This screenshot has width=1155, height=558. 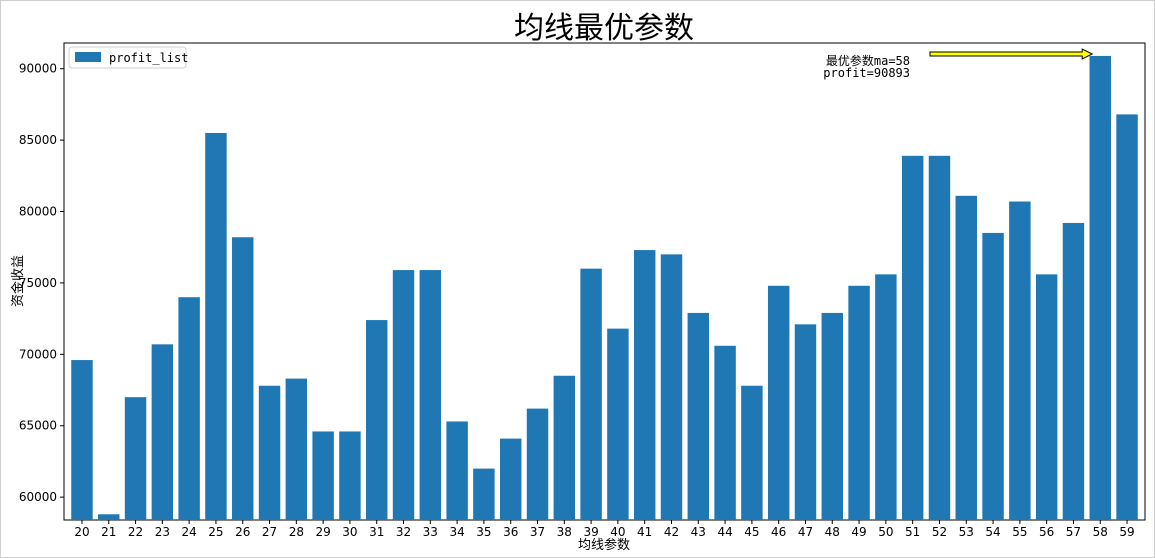 I want to click on x-tick-label-54: 54, so click(x=992, y=532).